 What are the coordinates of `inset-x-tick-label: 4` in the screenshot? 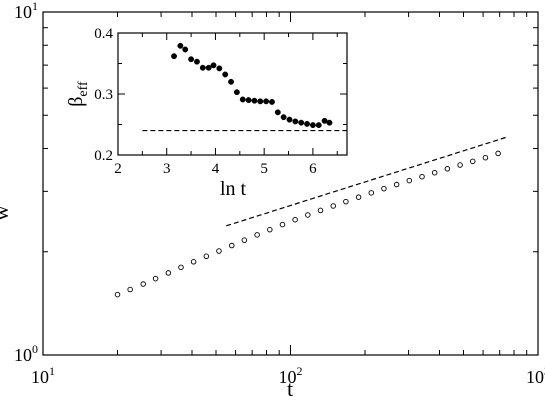 It's located at (216, 169).